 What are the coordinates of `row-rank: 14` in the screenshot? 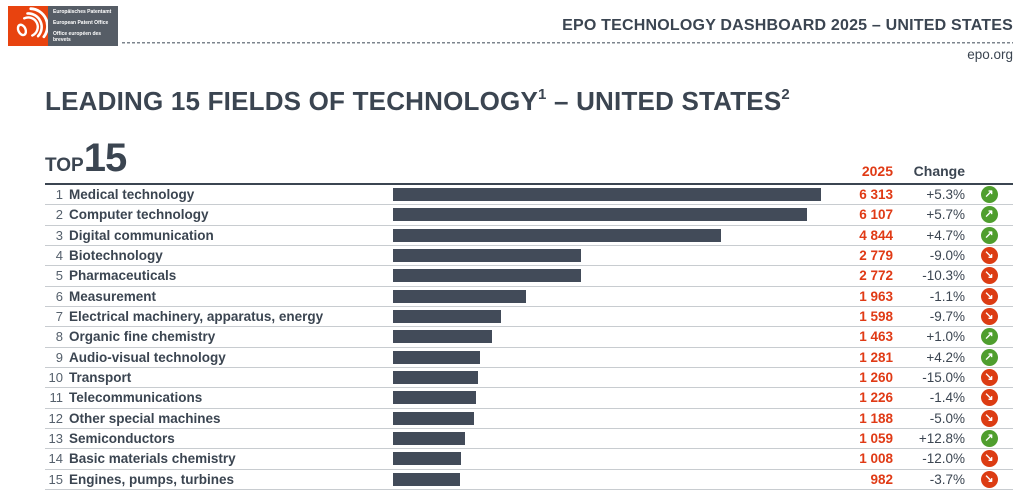 It's located at (55, 459).